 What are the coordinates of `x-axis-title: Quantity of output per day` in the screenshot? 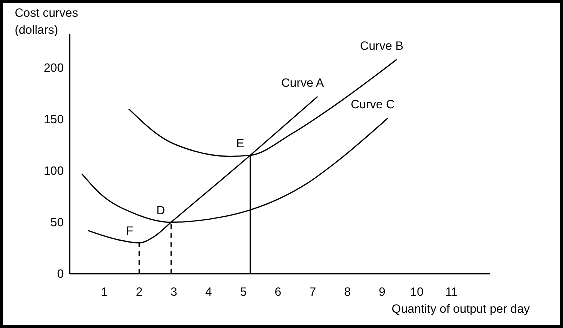 It's located at (461, 309).